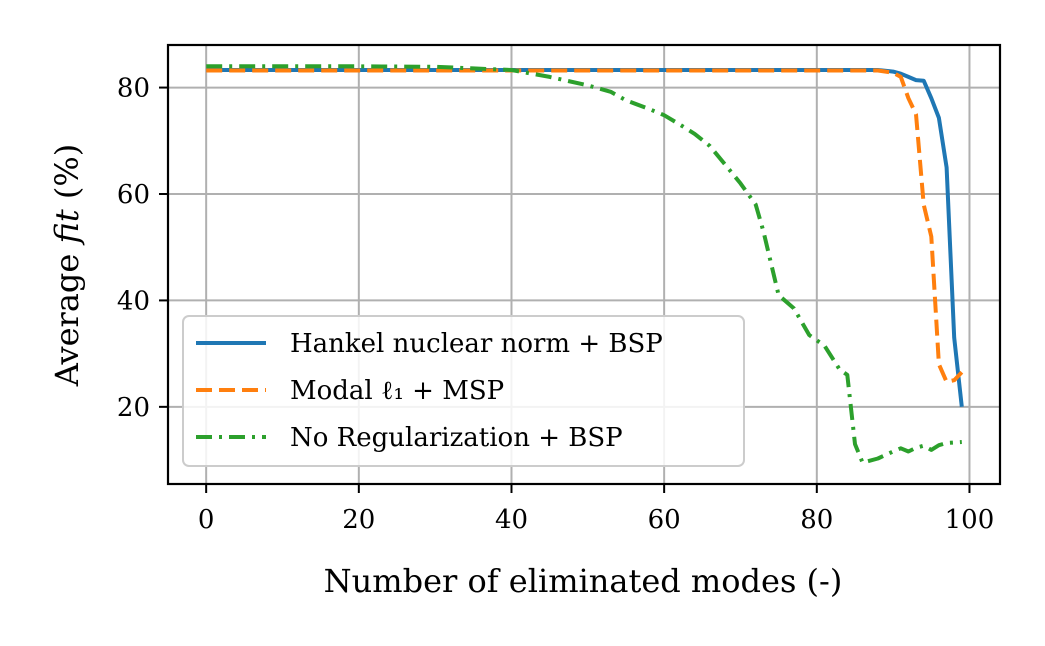 The image size is (1045, 646). I want to click on y-axis-label: Average fit (%), so click(67, 266).